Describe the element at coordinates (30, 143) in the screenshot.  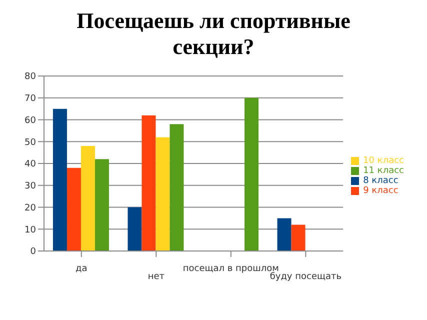
I see `y-tick-label: 50` at that location.